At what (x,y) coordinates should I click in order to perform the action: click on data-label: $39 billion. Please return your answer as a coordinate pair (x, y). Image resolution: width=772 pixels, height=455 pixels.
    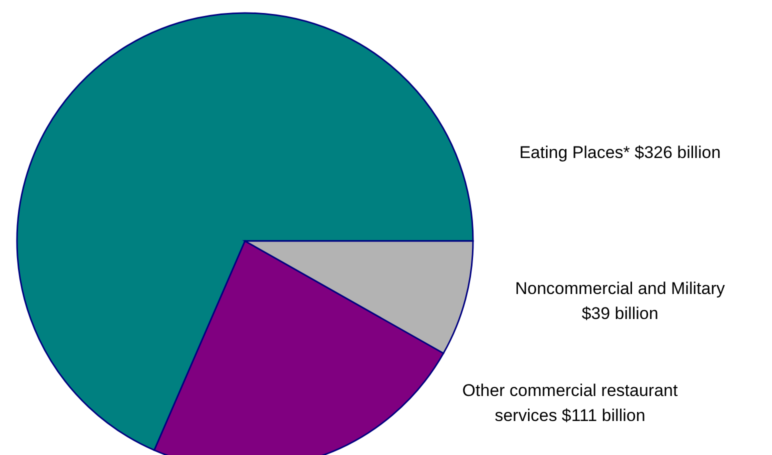
    Looking at the image, I should click on (620, 313).